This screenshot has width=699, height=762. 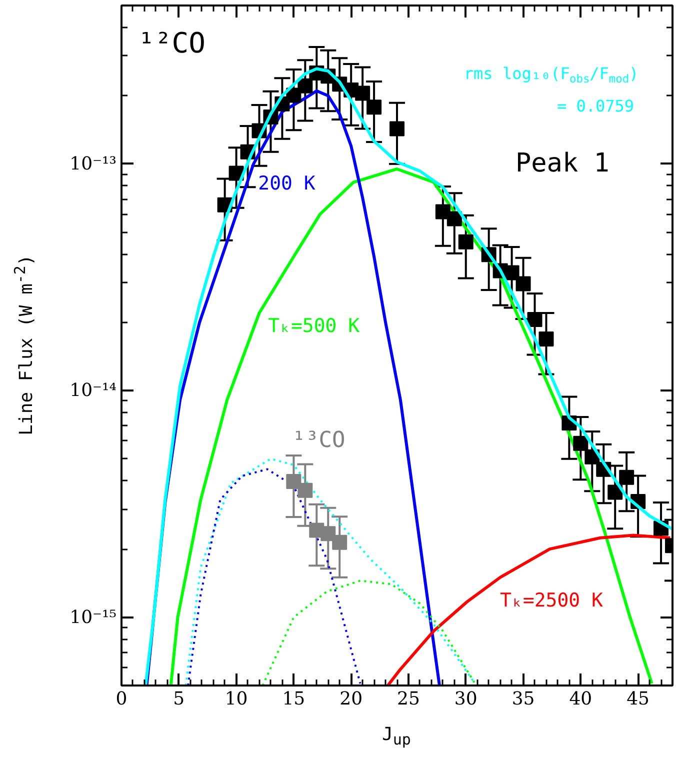 I want to click on annotation: ¹²CO, so click(x=172, y=43).